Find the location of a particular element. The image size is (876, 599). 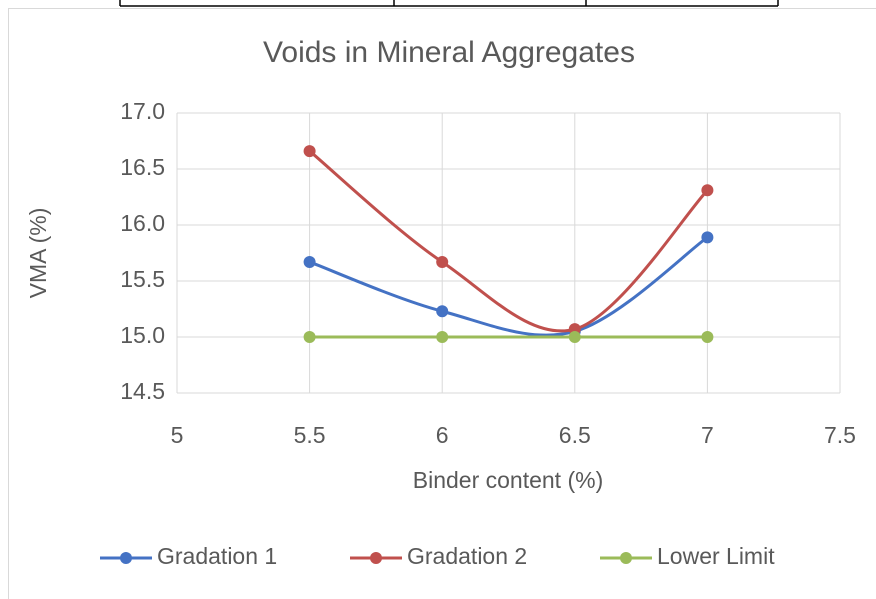

x-tick-label: 7.5 is located at coordinates (840, 435).